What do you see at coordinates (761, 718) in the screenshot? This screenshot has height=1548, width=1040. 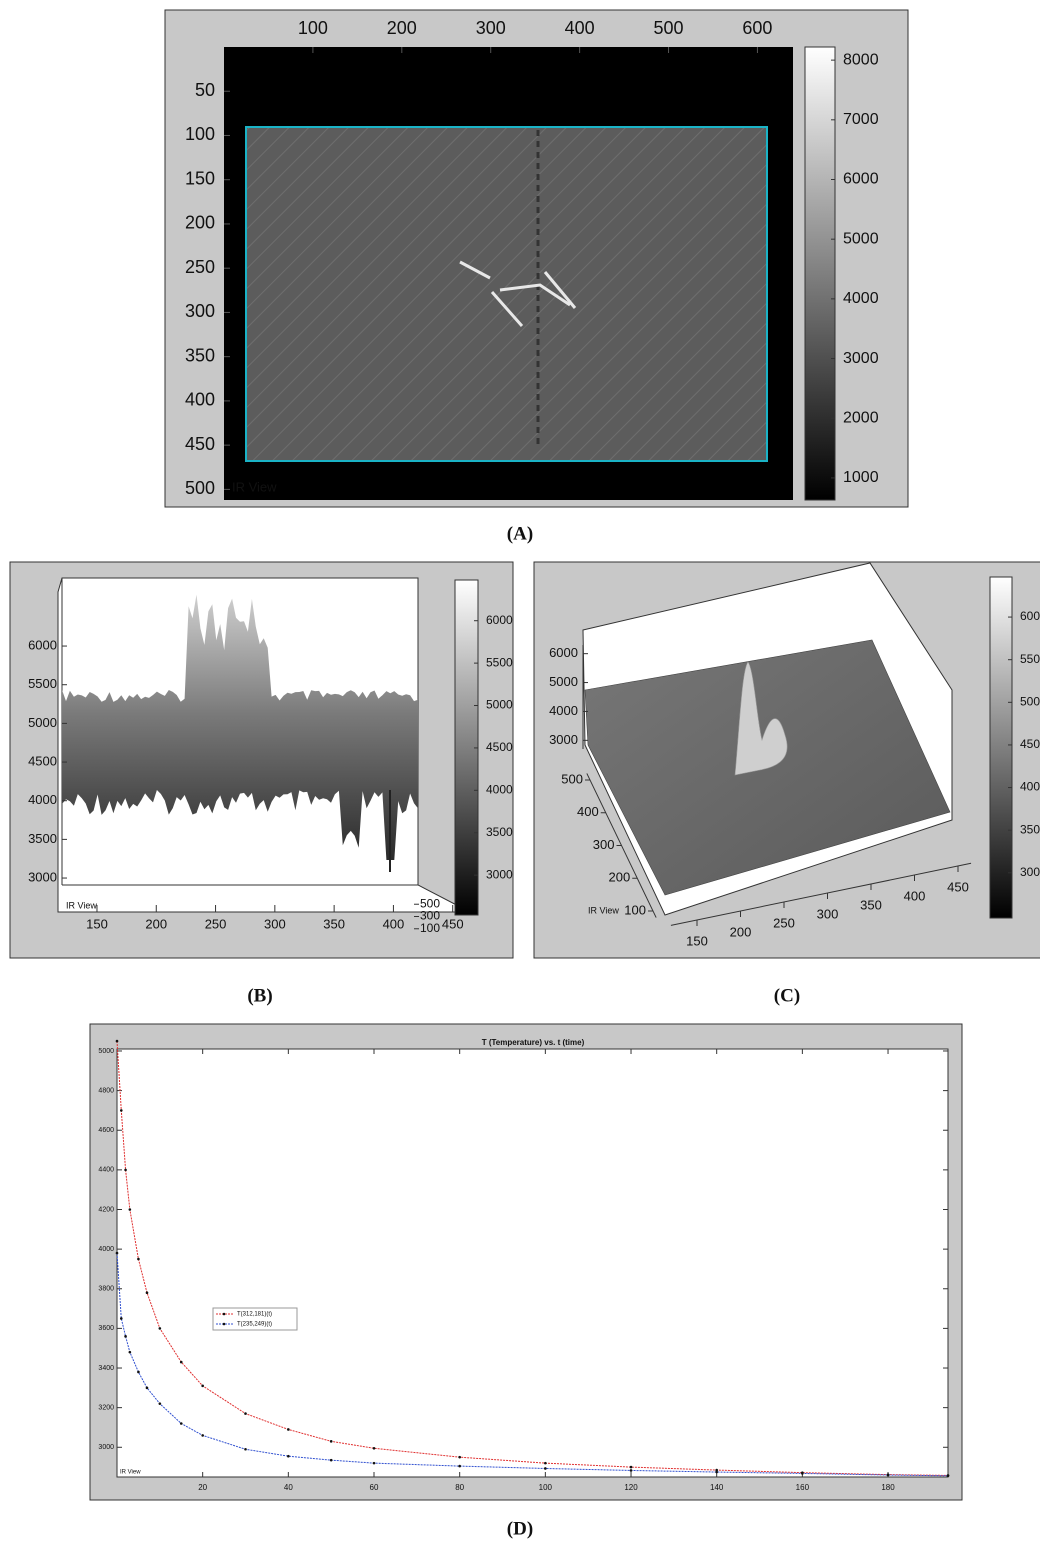 I see `surface-peak` at bounding box center [761, 718].